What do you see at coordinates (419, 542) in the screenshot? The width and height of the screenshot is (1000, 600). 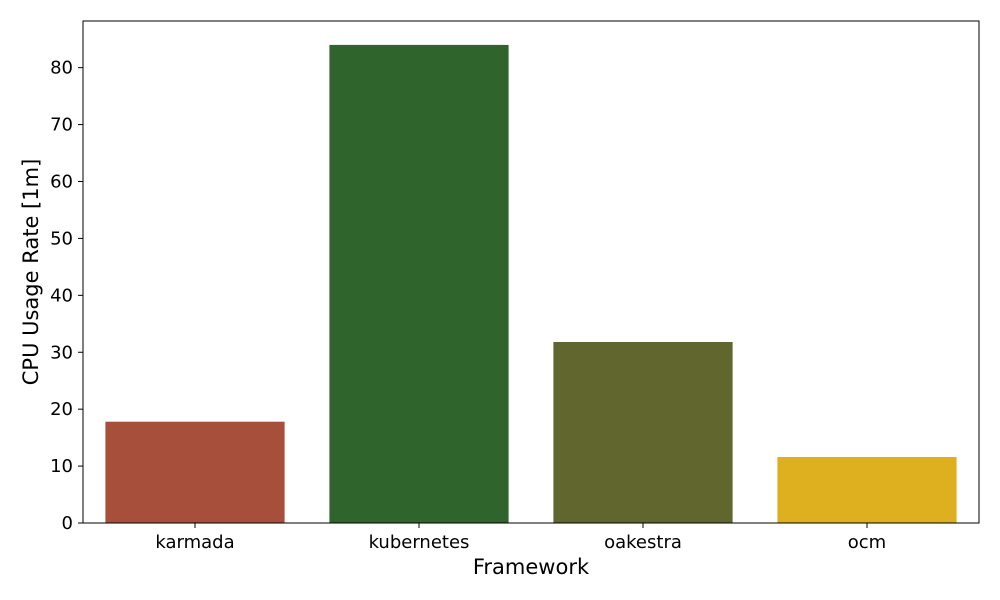 I see `x-tick-label: kubernetes` at bounding box center [419, 542].